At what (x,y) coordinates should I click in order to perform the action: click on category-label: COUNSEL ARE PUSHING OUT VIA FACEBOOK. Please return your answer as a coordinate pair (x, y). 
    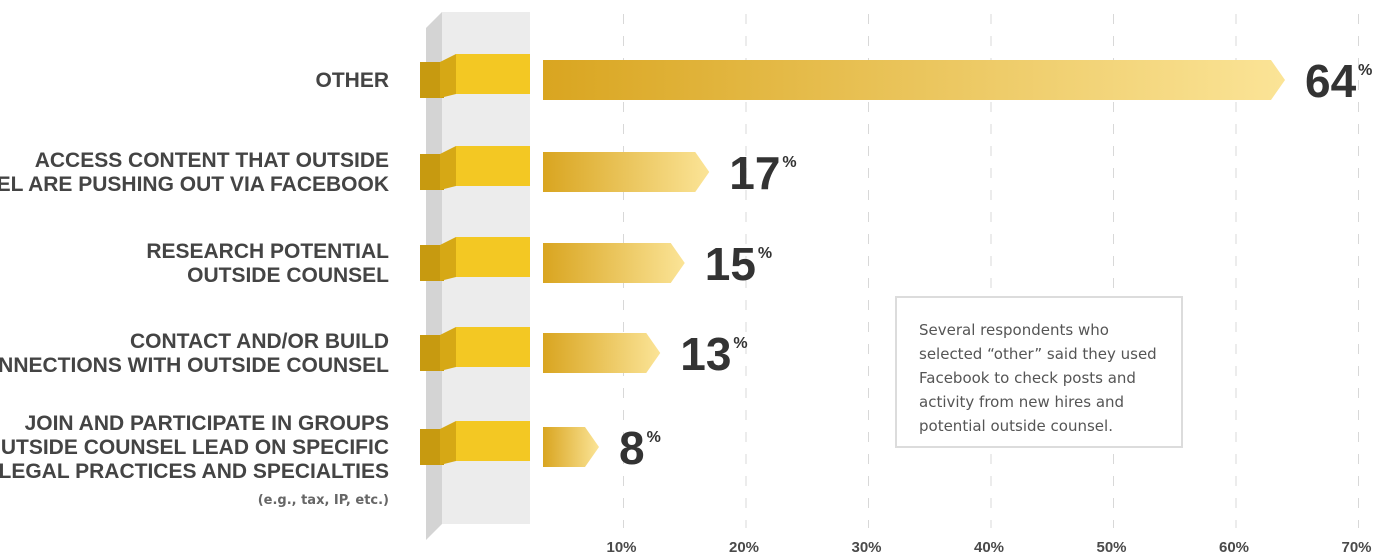
    Looking at the image, I should click on (194, 184).